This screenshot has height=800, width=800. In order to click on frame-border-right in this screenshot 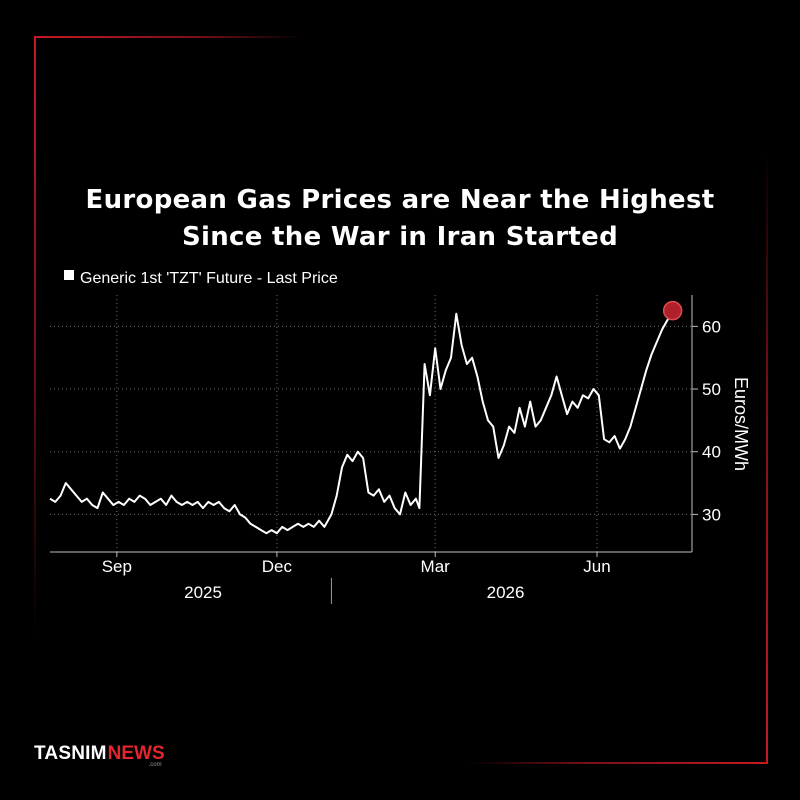, I will do `click(767, 457)`.